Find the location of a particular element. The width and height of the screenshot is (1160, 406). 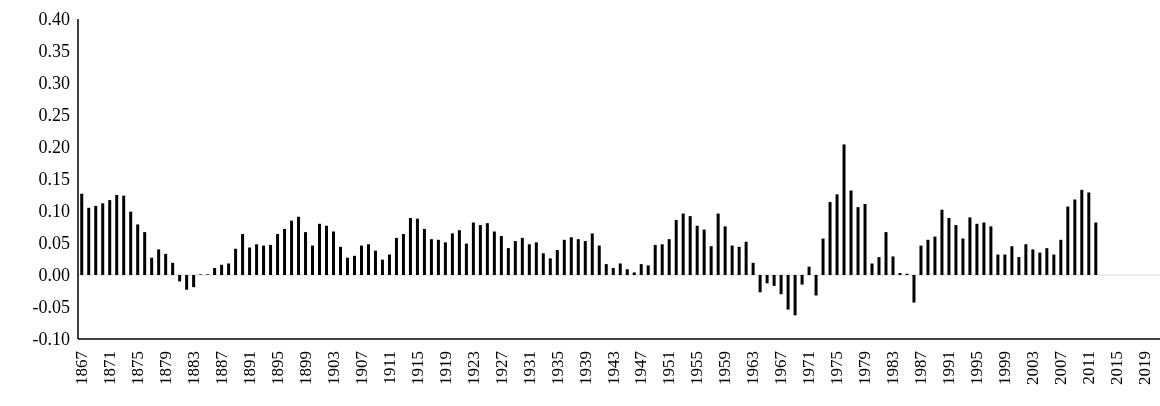

x-tick-label: 1919 is located at coordinates (445, 368).